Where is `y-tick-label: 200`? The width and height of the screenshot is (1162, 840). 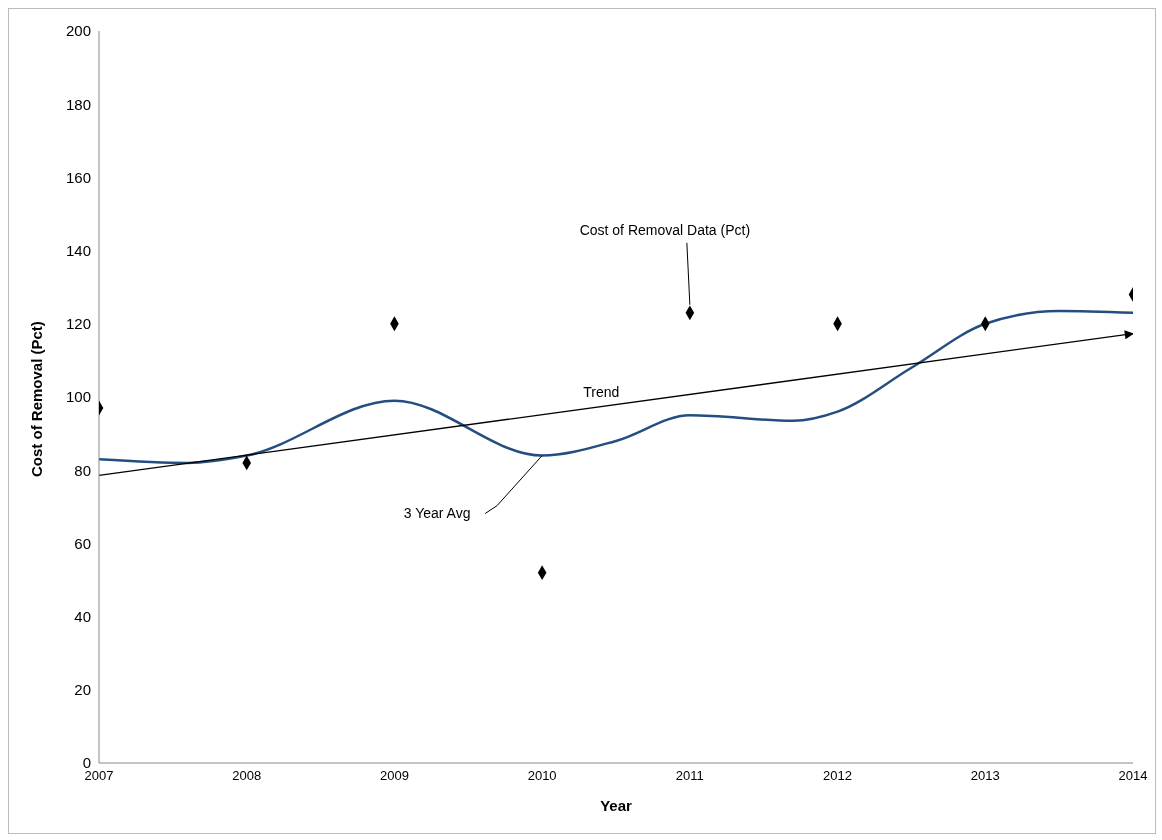
y-tick-label: 200 is located at coordinates (78, 31).